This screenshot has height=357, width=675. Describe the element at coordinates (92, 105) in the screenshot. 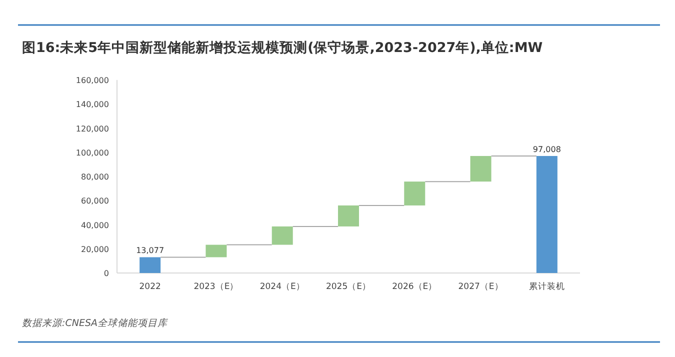

I see `y-tick-label: 140,000` at that location.